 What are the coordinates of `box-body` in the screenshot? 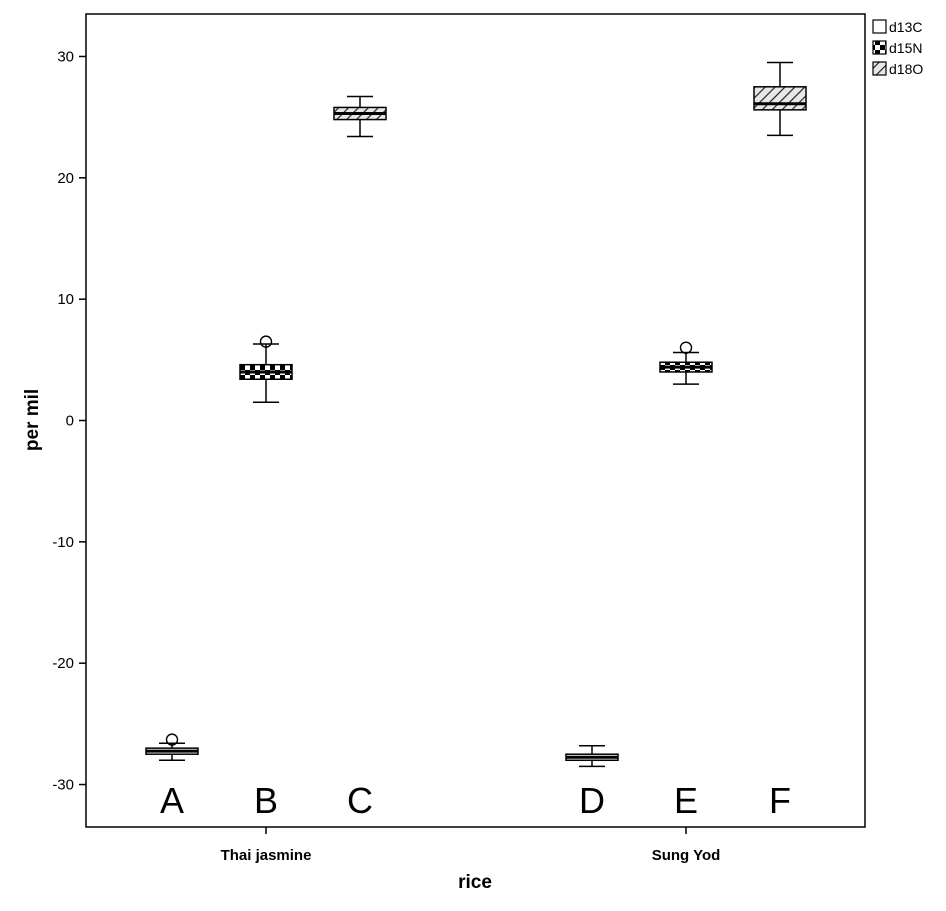 It's located at (780, 98).